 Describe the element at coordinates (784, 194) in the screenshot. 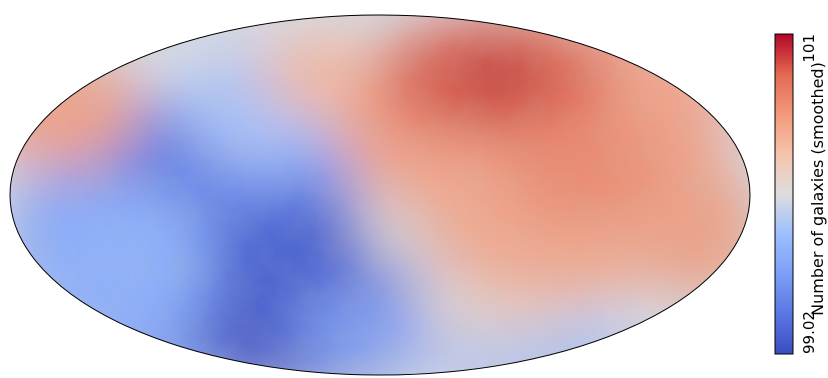

I see `colorbar-gradient` at that location.